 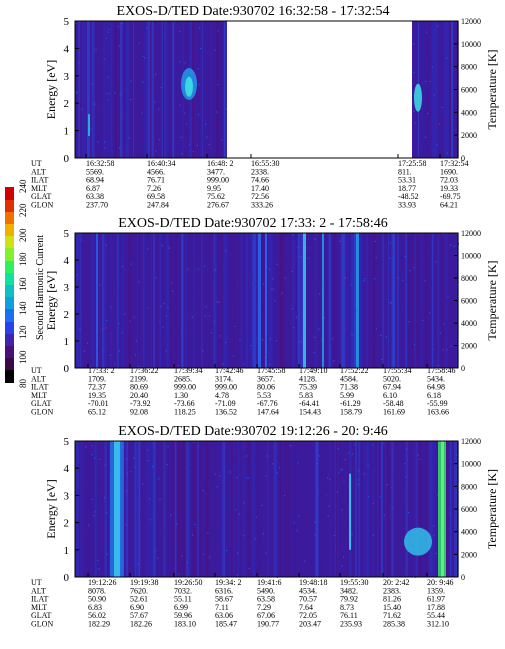 I want to click on table-cell: 71.38, so click(x=349, y=387).